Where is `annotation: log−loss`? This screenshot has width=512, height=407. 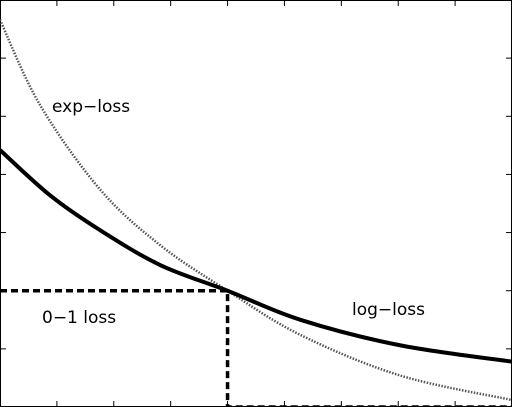 annotation: log−loss is located at coordinates (388, 310).